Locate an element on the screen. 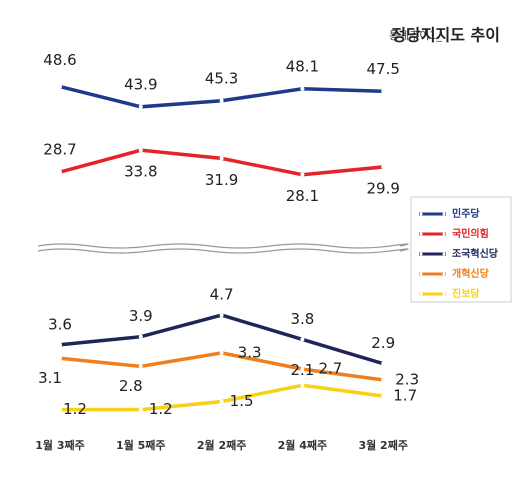 The width and height of the screenshot is (520, 481). legend-label: 개혁신당 is located at coordinates (471, 273).